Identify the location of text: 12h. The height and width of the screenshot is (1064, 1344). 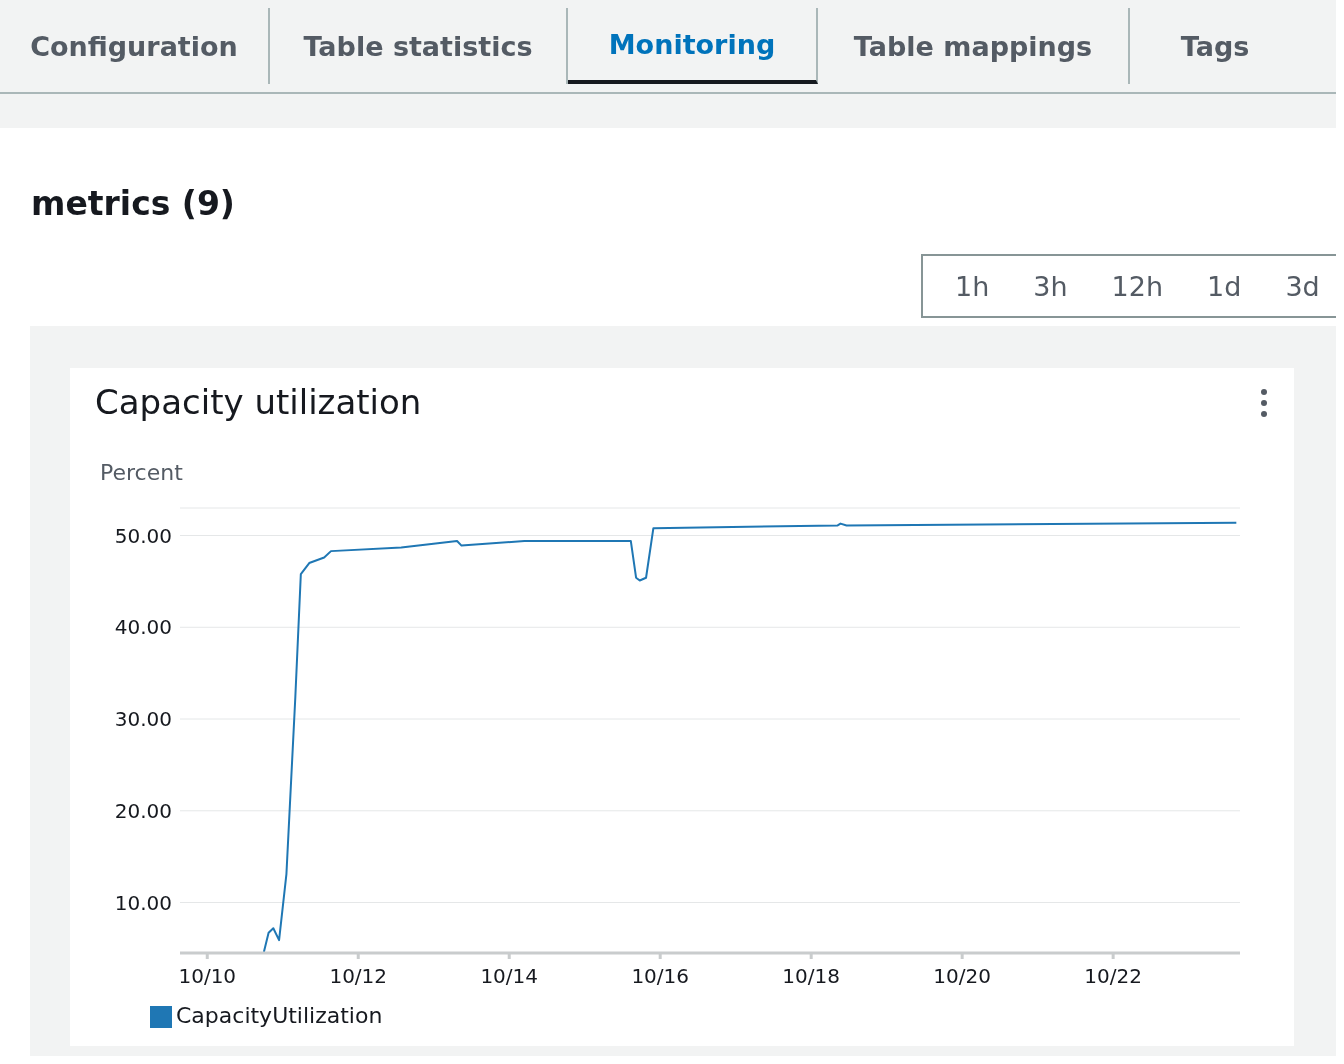
(1137, 286).